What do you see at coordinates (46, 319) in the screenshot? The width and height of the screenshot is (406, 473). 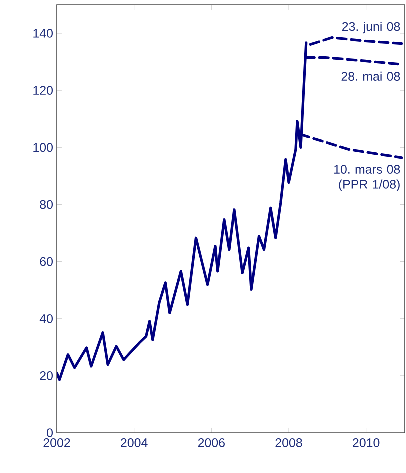 I see `y-tick-label: 40` at bounding box center [46, 319].